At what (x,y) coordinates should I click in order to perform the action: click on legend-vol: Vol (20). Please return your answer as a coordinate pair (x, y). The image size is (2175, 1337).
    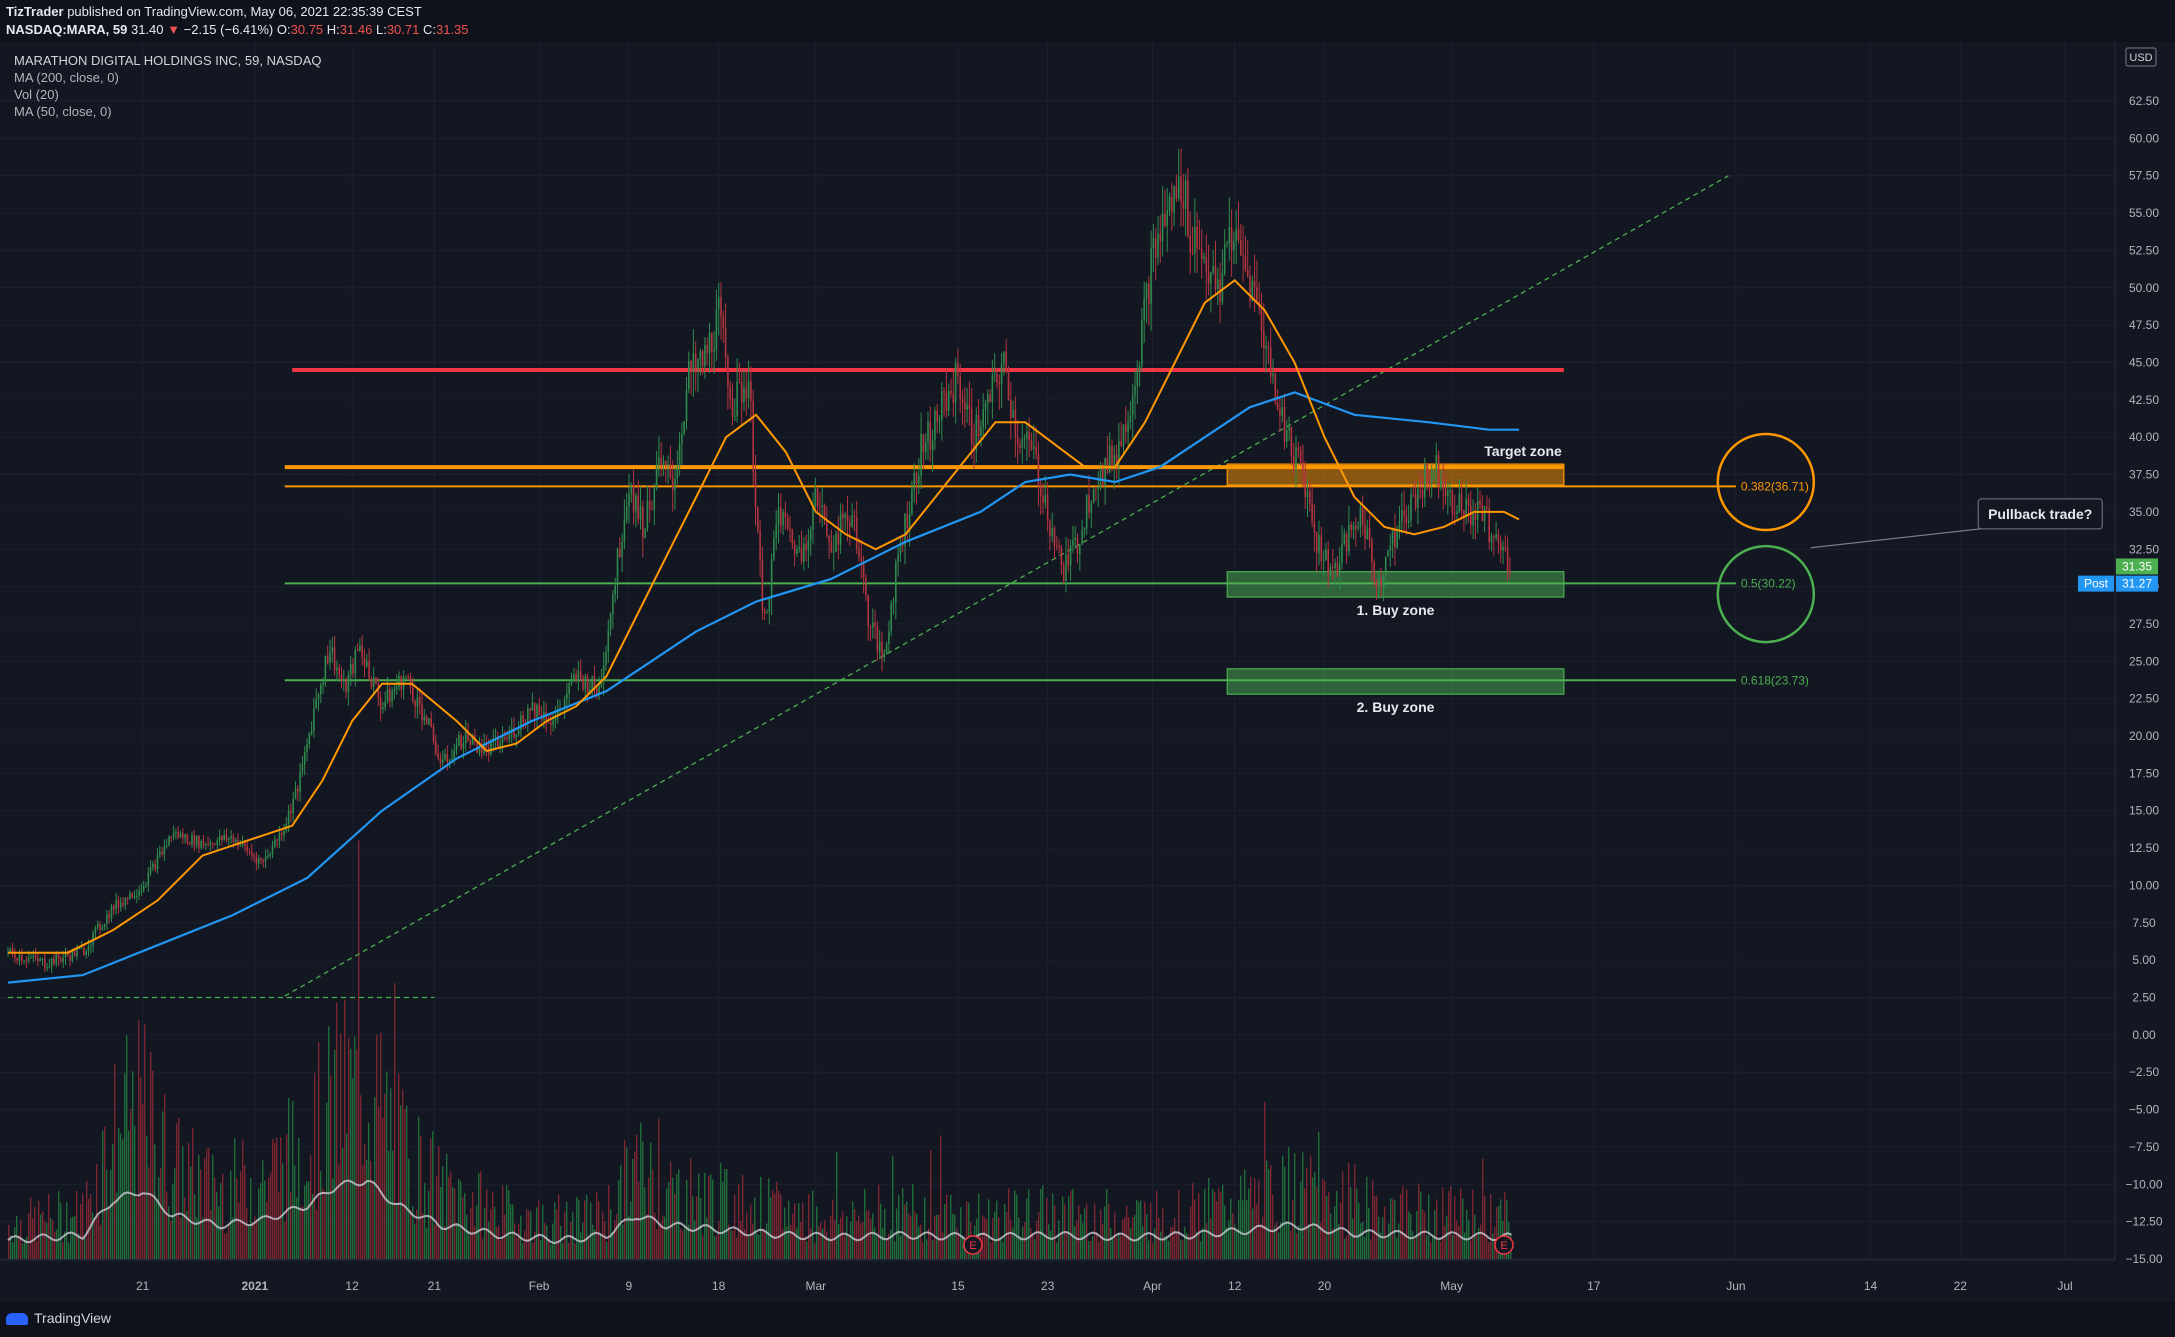
    Looking at the image, I should click on (36, 94).